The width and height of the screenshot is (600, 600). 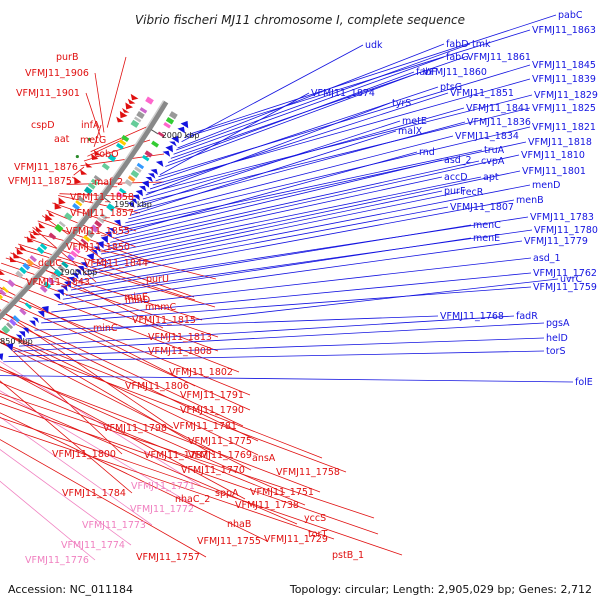 What do you see at coordinates (566, 95) in the screenshot?
I see `gene-label-right: VFMJ11_1829` at bounding box center [566, 95].